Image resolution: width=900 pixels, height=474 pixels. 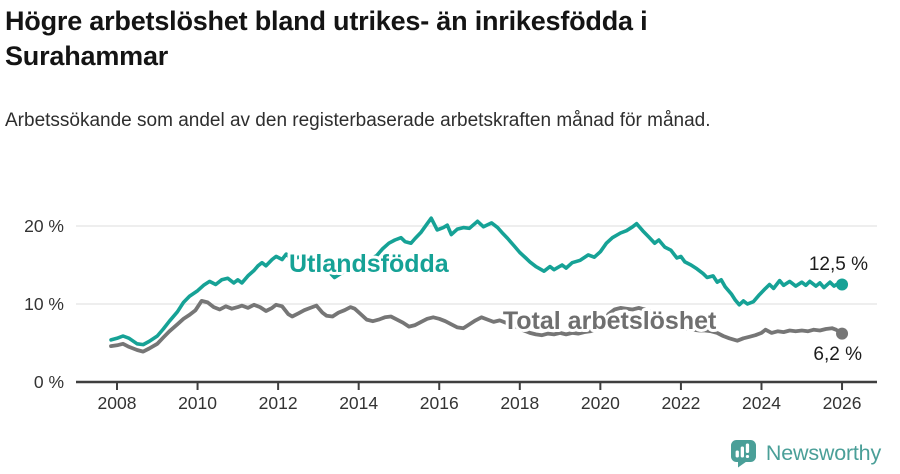 What do you see at coordinates (743, 454) in the screenshot?
I see `newsworthy-logo-icon` at bounding box center [743, 454].